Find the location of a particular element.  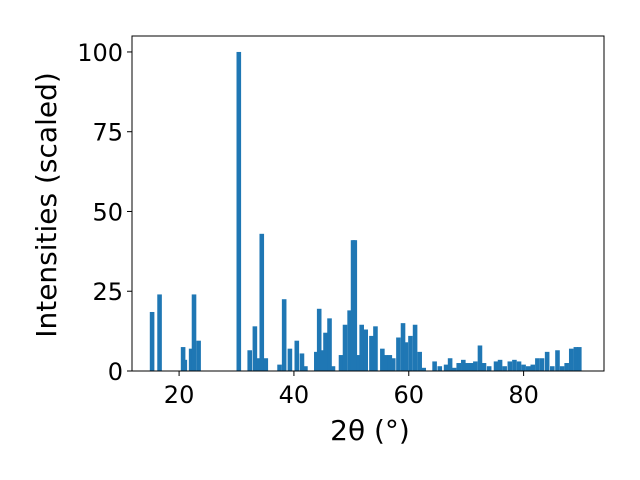

y-tick-label: 50 is located at coordinates (107, 212).